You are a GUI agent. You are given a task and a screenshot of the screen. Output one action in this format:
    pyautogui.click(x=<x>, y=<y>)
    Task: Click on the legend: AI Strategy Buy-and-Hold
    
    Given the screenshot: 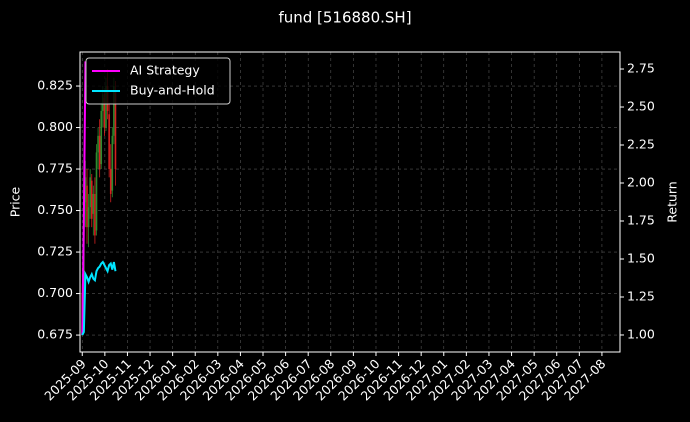 What is the action you would take?
    pyautogui.click(x=158, y=81)
    